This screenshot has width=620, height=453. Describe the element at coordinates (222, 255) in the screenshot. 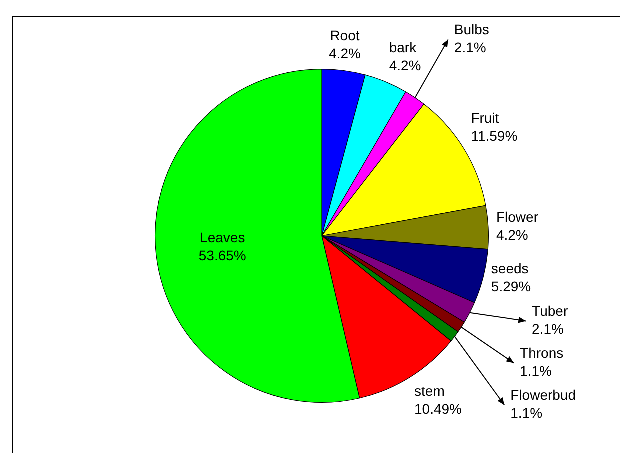

I see `data-label: 53.65%` at that location.